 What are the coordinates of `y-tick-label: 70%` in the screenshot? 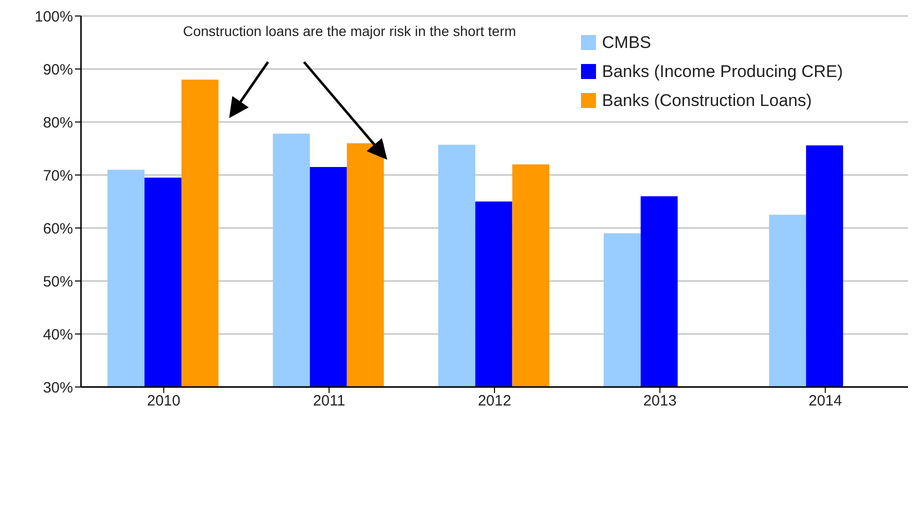 It's located at (57, 175).